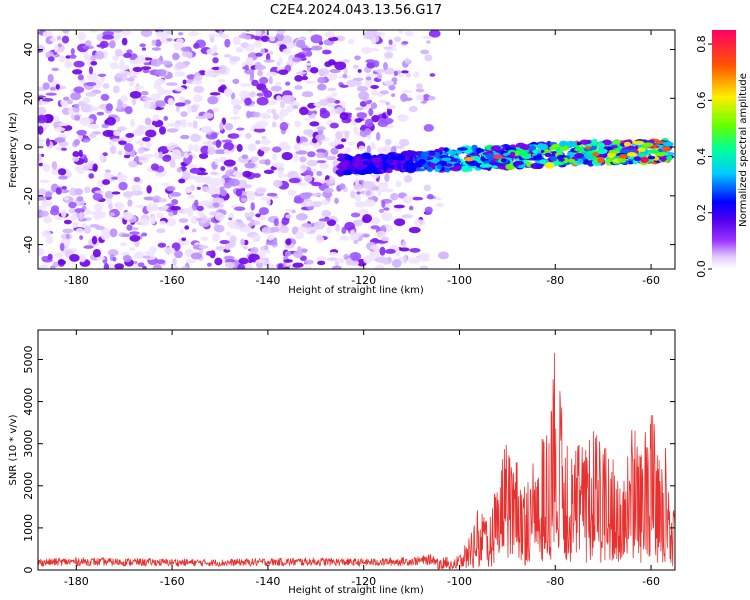 The height and width of the screenshot is (600, 750). Describe the element at coordinates (526, 157) in the screenshot. I see `signal-hotspot` at that location.